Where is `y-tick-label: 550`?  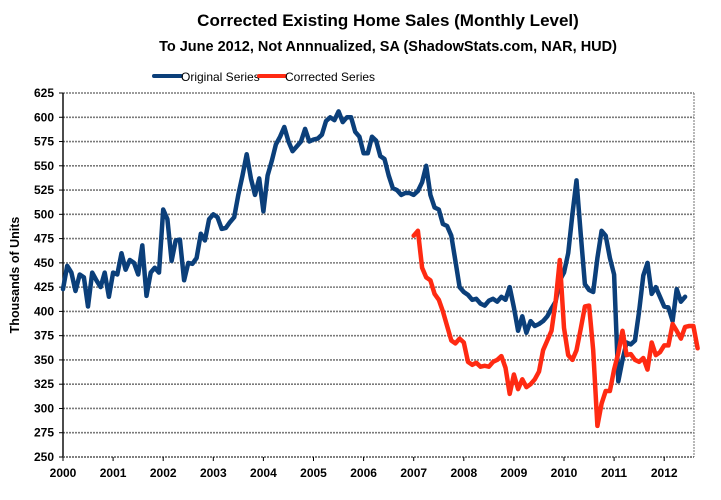
y-tick-label: 550 is located at coordinates (44, 166).